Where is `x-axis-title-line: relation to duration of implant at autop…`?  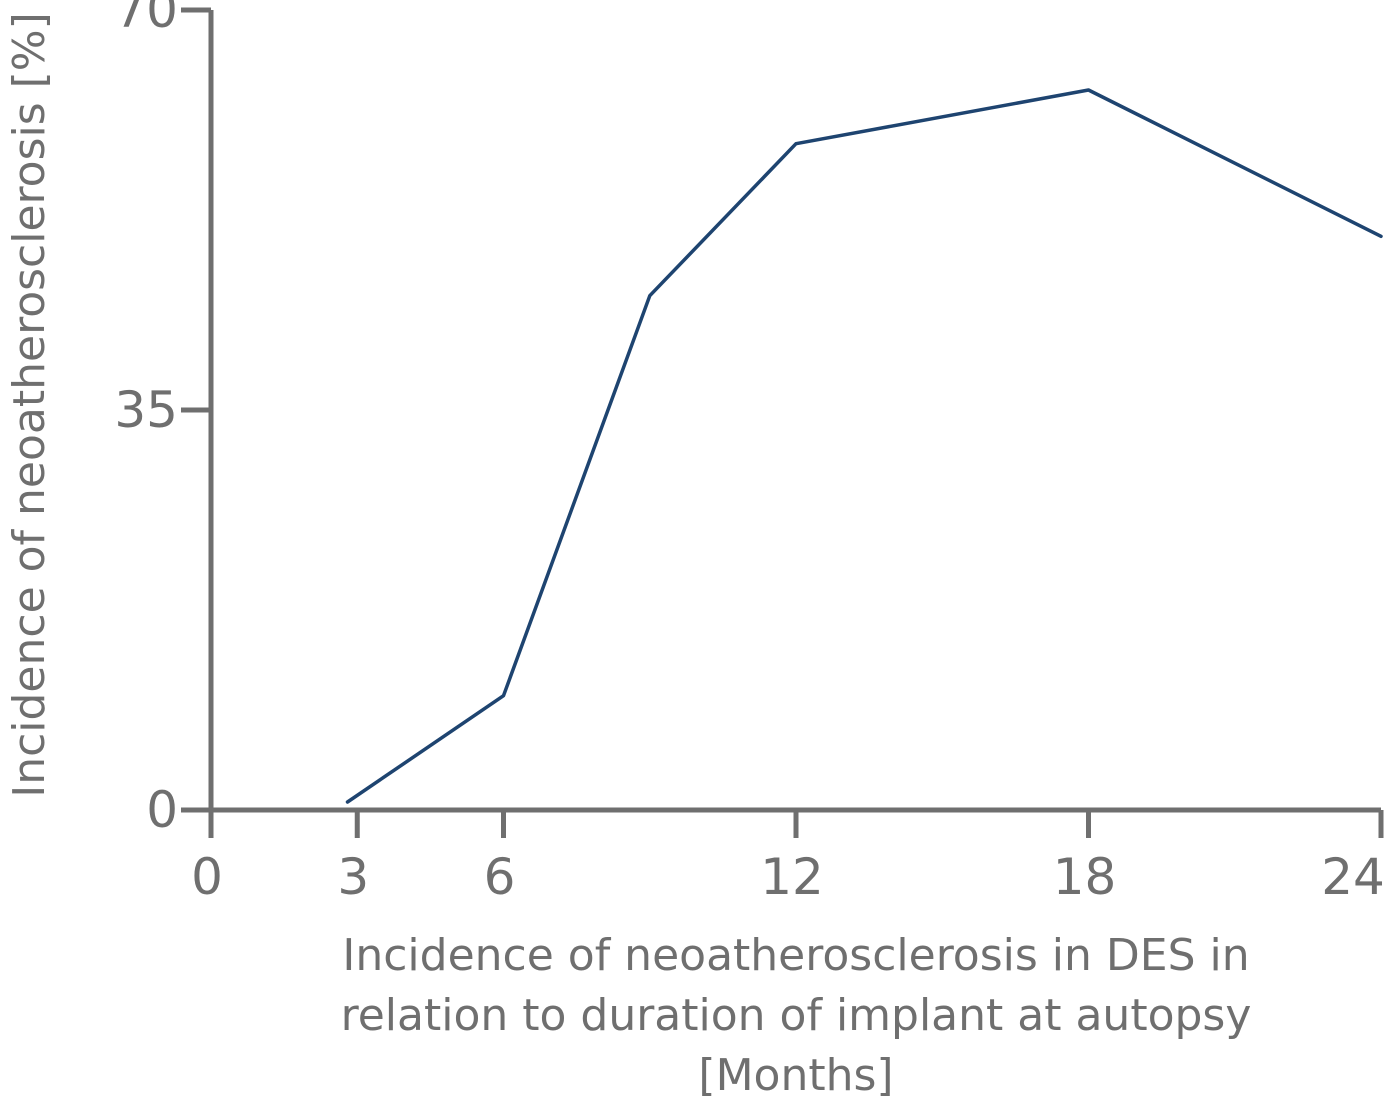 x-axis-title-line: relation to duration of implant at autop… is located at coordinates (796, 1015).